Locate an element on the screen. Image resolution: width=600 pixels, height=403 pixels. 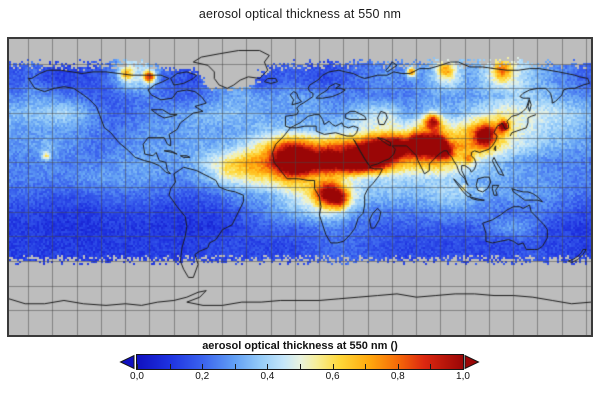
colorbar-gradient is located at coordinates (300, 362).